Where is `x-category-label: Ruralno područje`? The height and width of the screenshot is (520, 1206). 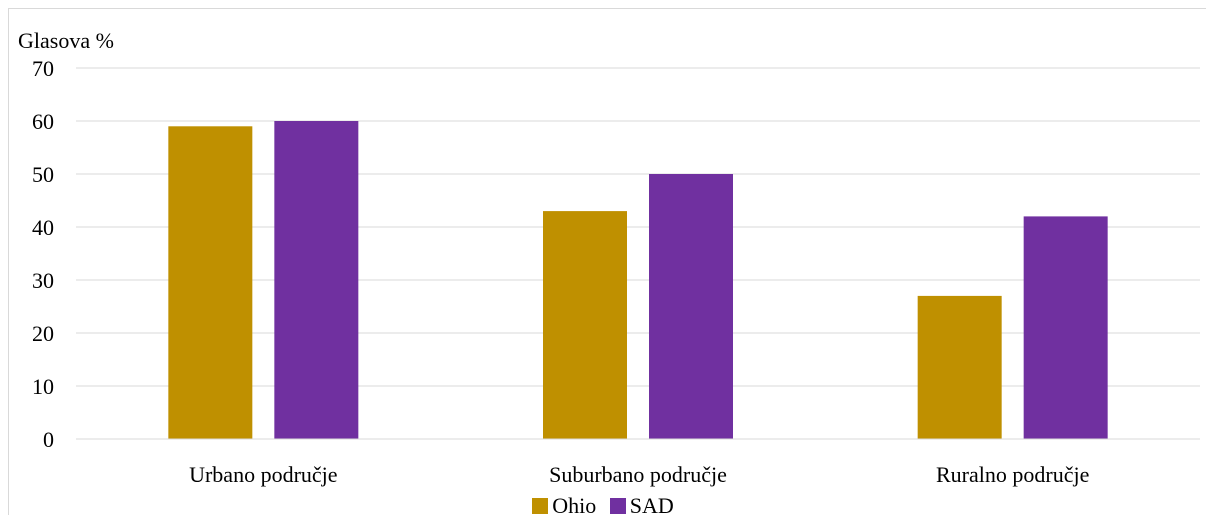
x-category-label: Ruralno područje is located at coordinates (1012, 474).